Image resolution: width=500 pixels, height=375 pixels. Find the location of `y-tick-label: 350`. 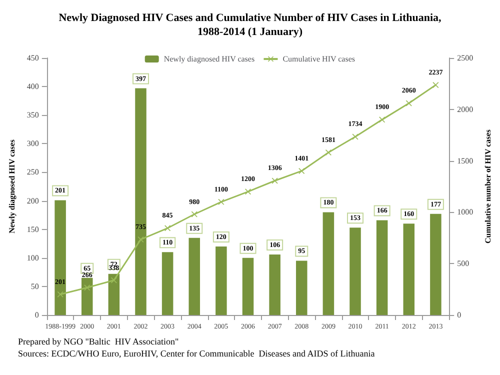

y-tick-label: 350 is located at coordinates (32, 115).